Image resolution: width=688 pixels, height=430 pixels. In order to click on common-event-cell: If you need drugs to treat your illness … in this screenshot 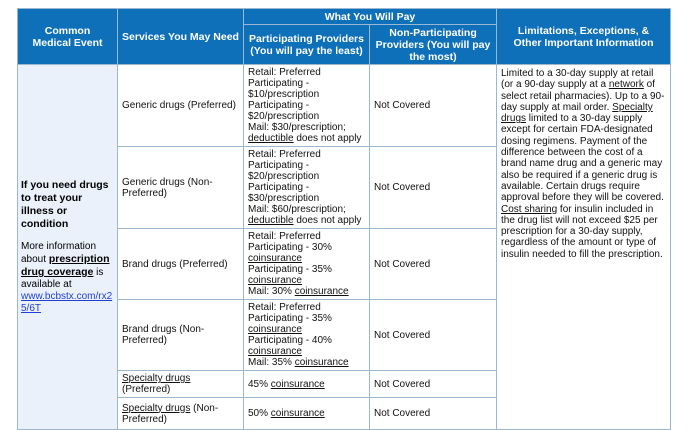, I will do `click(67, 247)`.